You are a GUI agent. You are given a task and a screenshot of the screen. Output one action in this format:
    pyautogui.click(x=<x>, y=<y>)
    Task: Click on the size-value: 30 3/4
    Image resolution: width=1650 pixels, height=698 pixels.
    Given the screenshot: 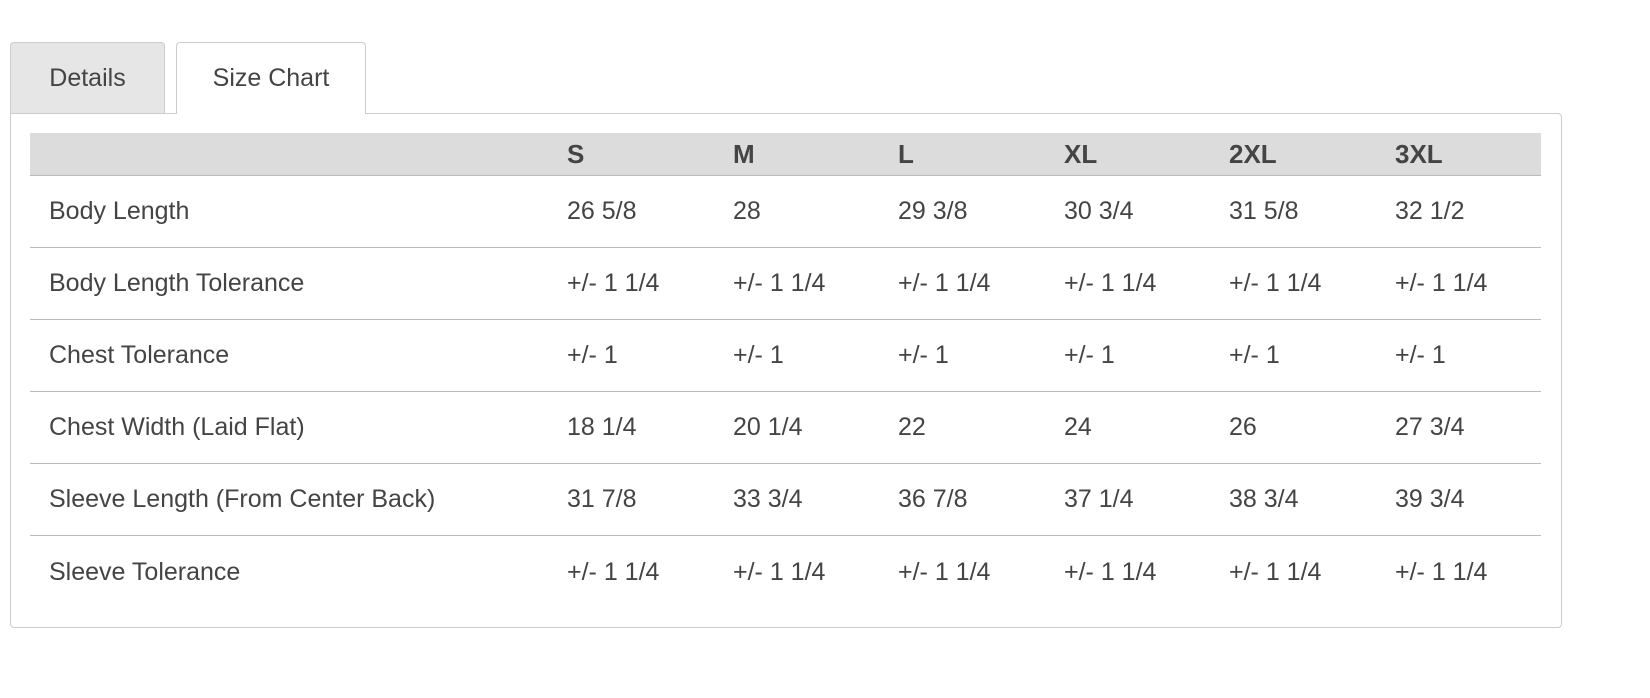 What is the action you would take?
    pyautogui.click(x=1099, y=211)
    